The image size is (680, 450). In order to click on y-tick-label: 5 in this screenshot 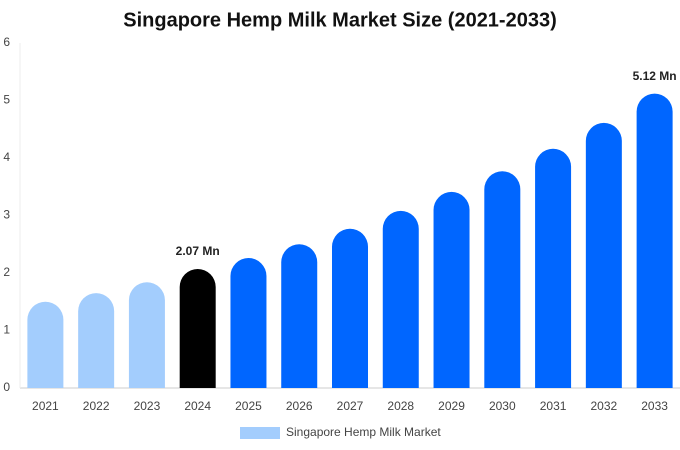, I will do `click(6, 100)`.